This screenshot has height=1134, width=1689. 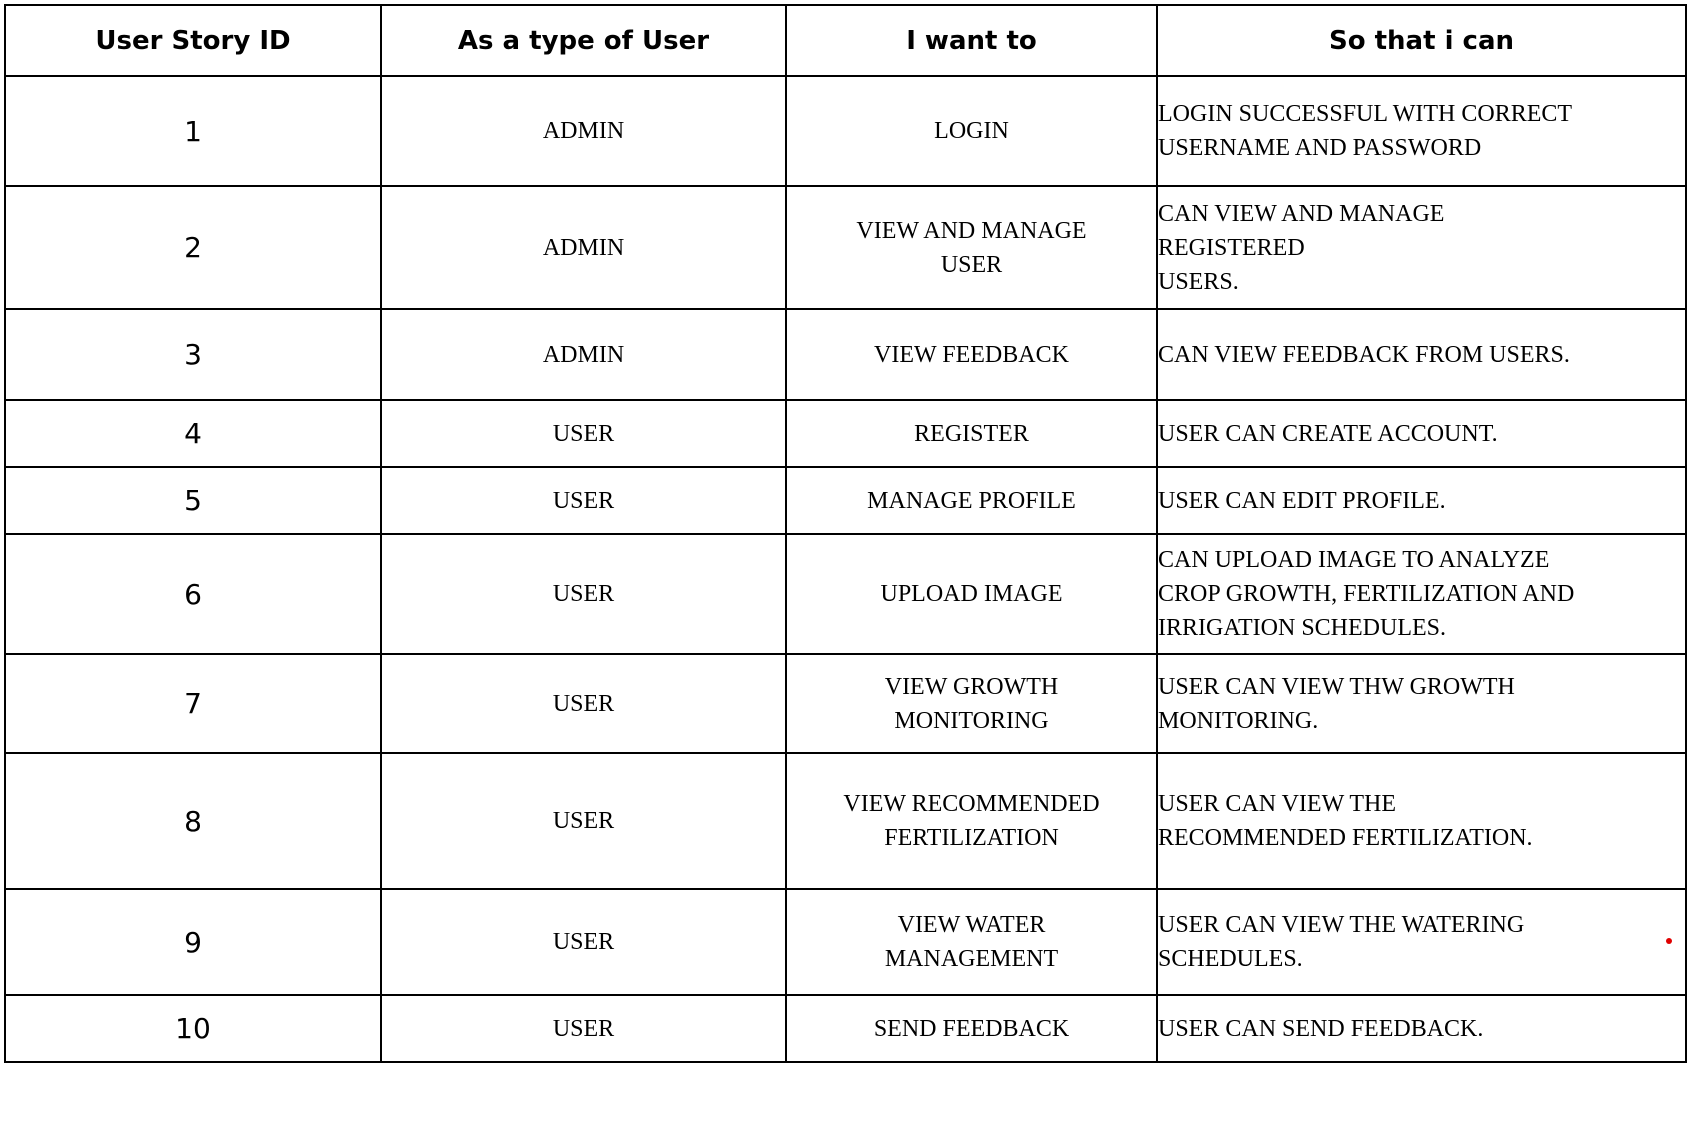 I want to click on goal-cell: USER CAN CREATE ACCOUNT., so click(x=1421, y=433).